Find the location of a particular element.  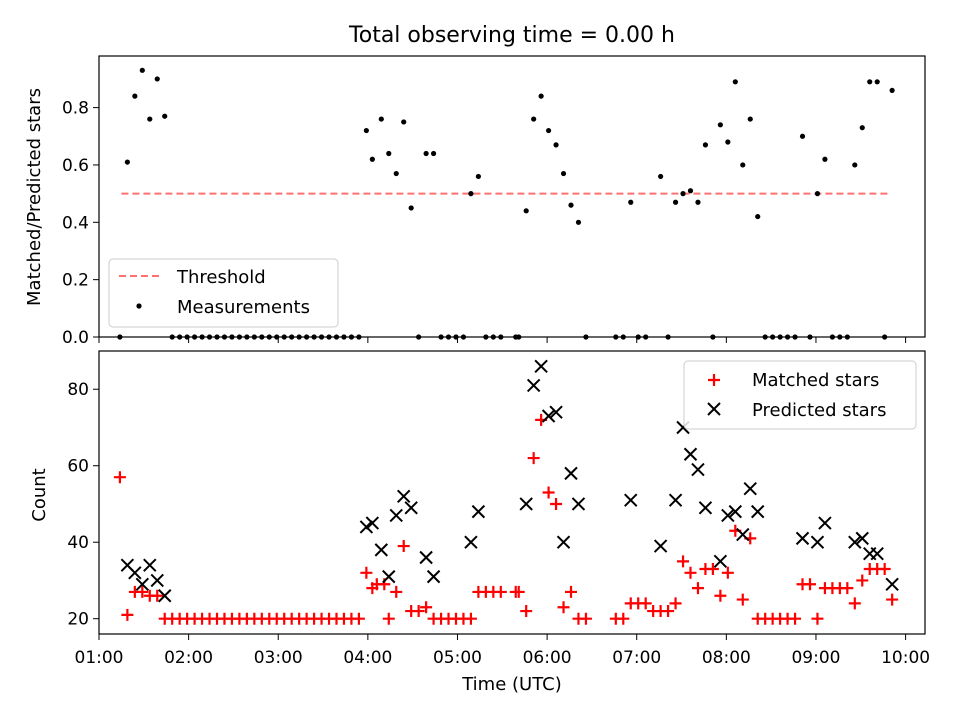

x-tick-label: 08:00 is located at coordinates (726, 658).